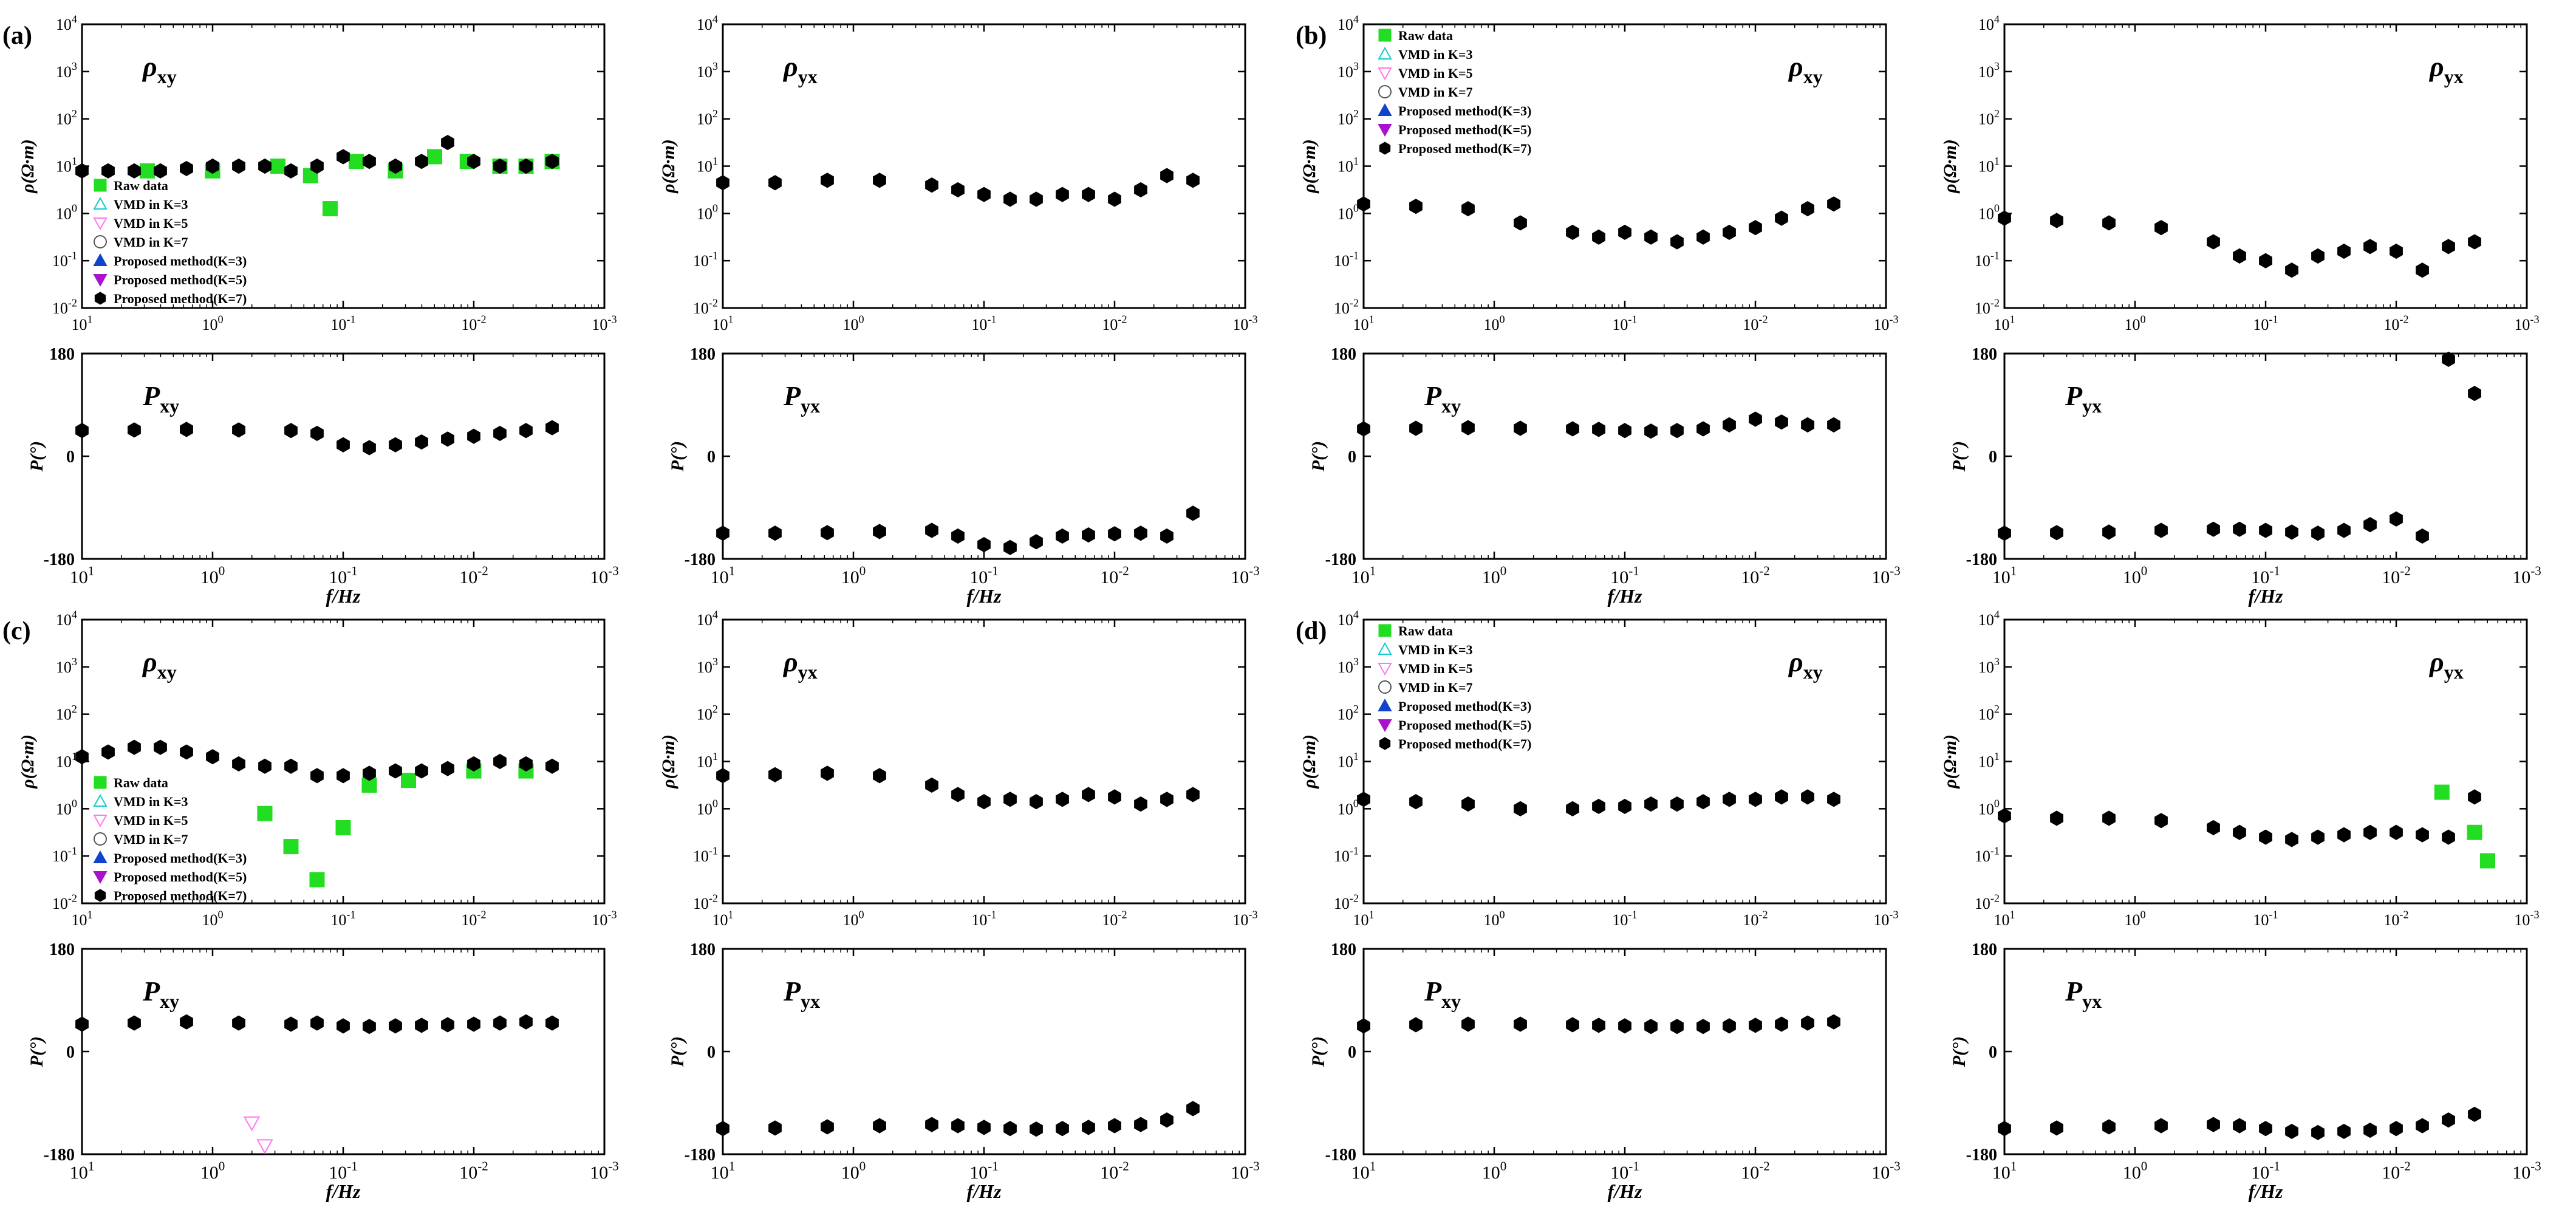 The height and width of the screenshot is (1218, 2576). Describe the element at coordinates (151, 820) in the screenshot. I see `legend-entry: VMD in K=5` at that location.